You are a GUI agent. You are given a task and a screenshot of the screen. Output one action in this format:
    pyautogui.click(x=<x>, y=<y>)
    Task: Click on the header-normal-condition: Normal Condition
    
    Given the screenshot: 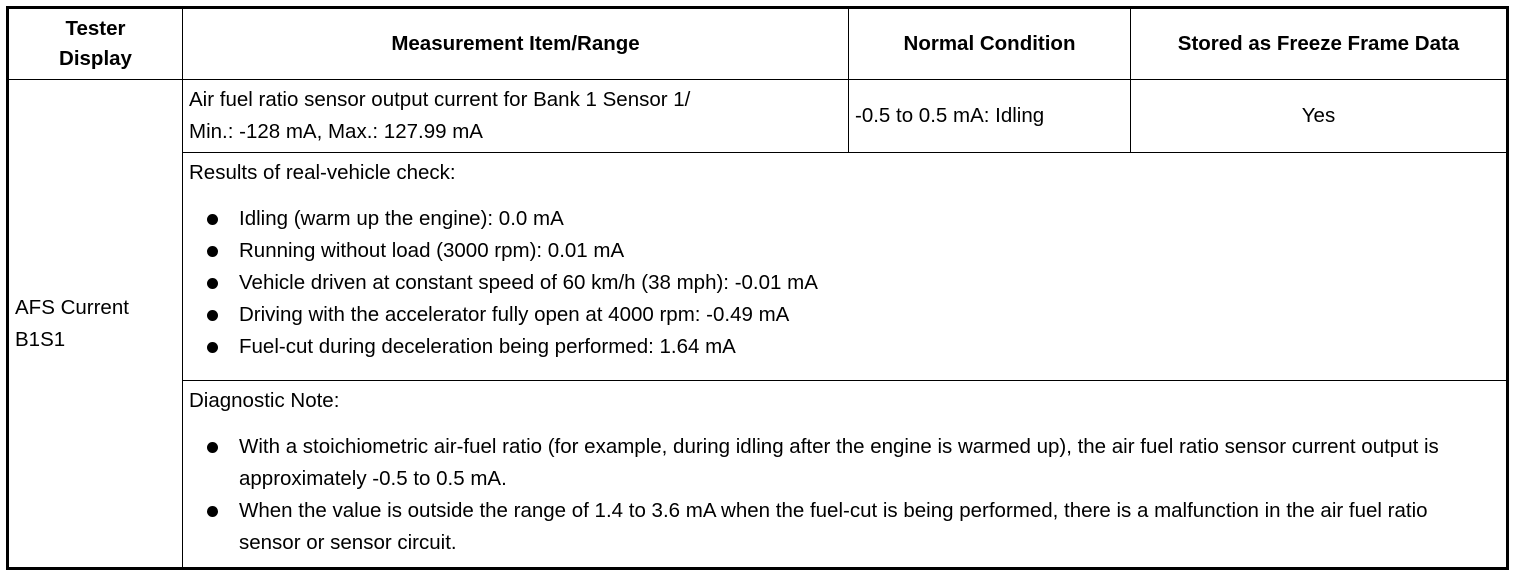 What is the action you would take?
    pyautogui.click(x=989, y=43)
    